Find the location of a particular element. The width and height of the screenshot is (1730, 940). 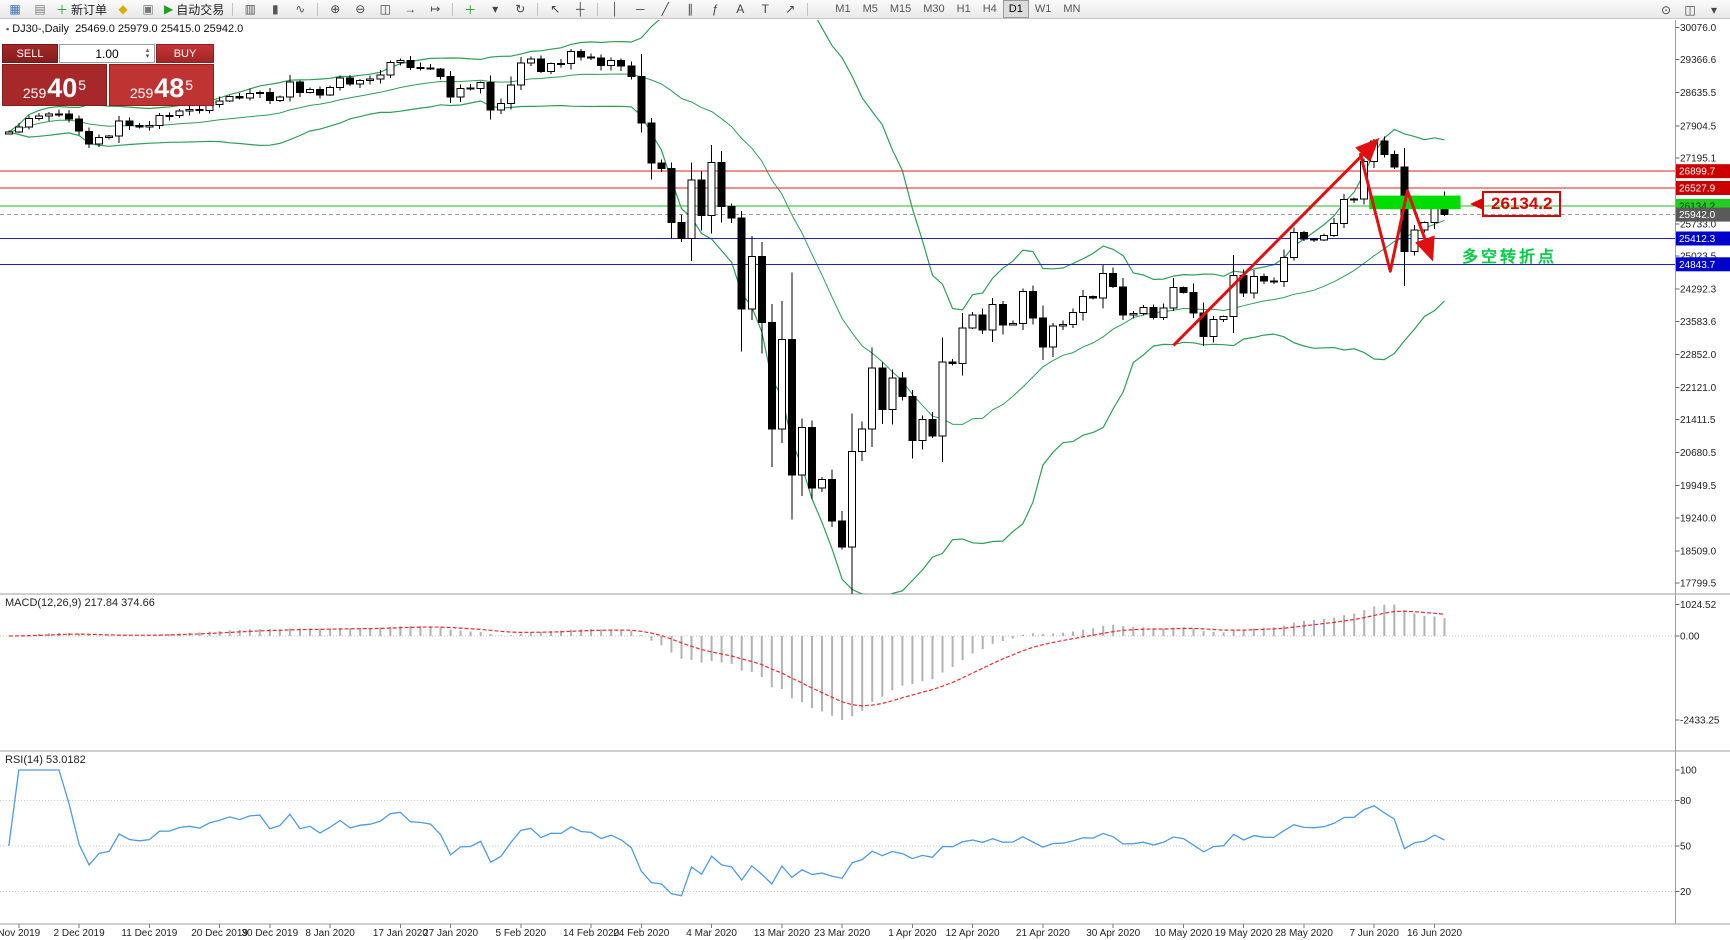

text-tool-button: A is located at coordinates (740, 9).